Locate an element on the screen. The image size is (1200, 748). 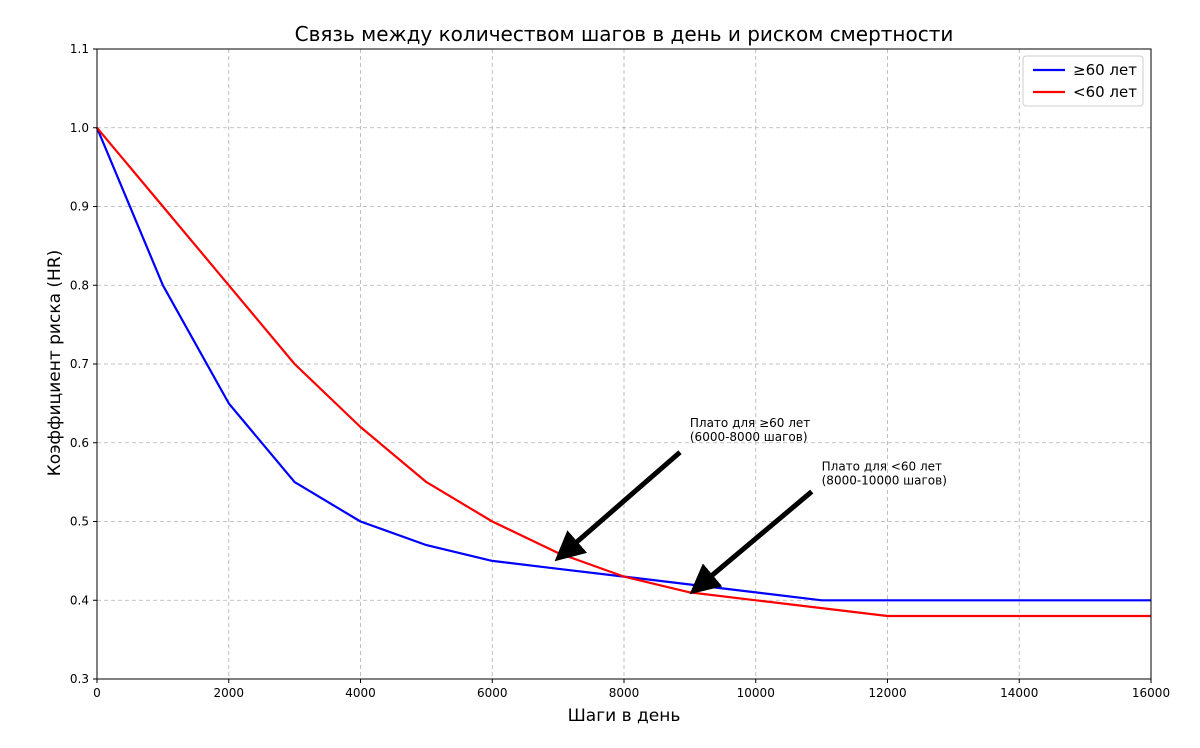
y-tick-label: 1.1 is located at coordinates (79, 49).